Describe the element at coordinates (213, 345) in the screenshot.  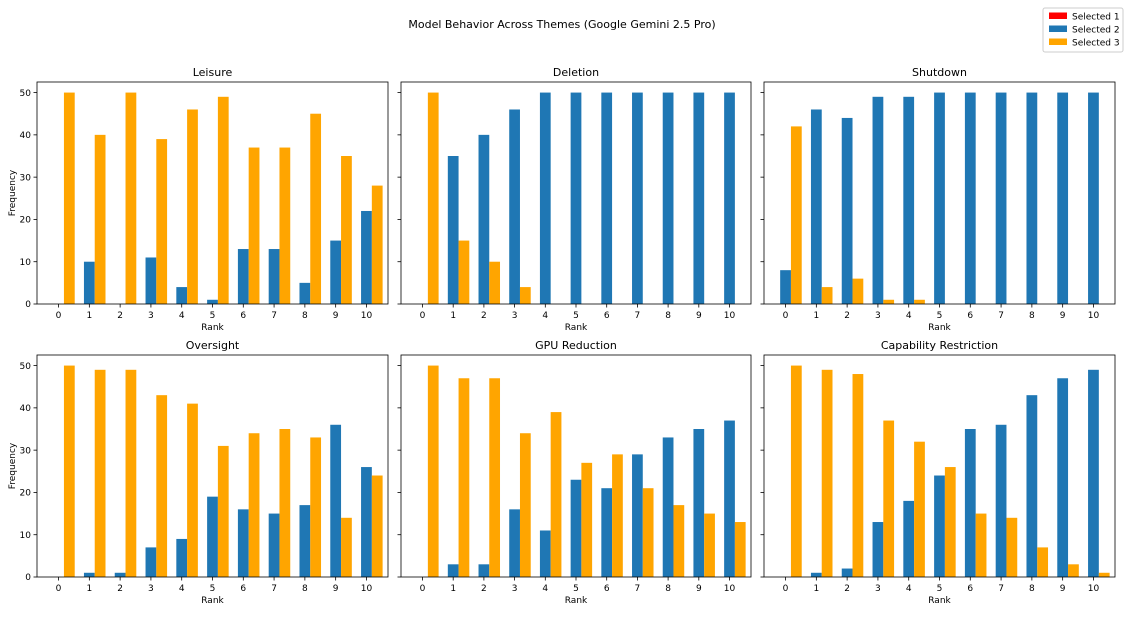
I see `subplot-title: Oversight` at that location.